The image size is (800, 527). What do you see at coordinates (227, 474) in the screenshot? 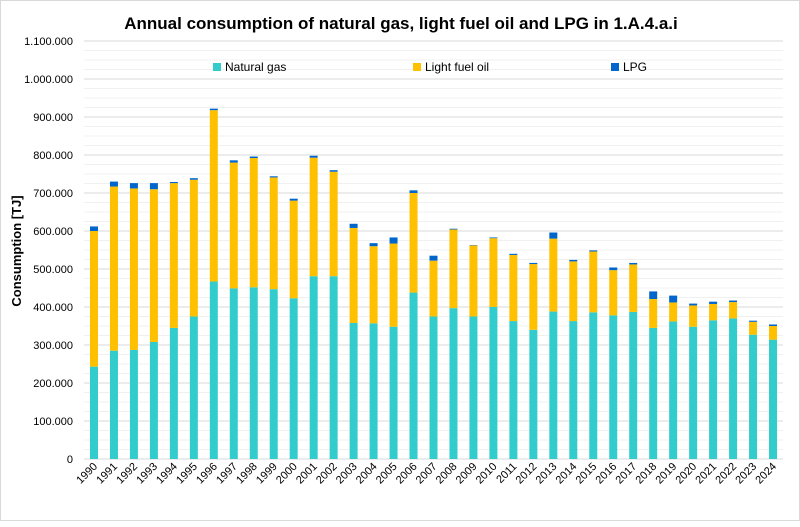
I see `x-tick-label: 1997` at bounding box center [227, 474].